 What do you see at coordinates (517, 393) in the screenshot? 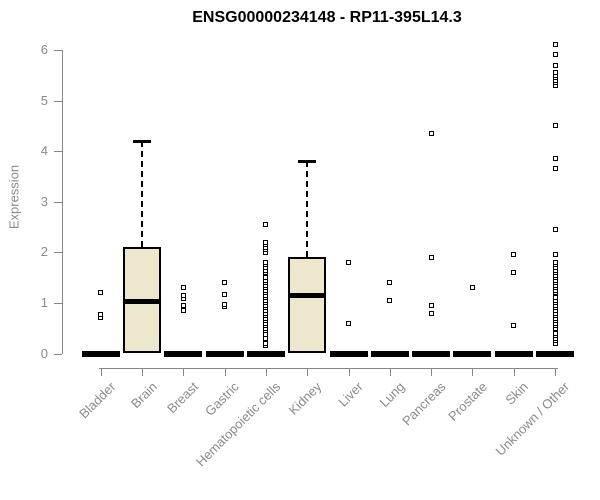
I see `x-tick-label: Skin` at bounding box center [517, 393].